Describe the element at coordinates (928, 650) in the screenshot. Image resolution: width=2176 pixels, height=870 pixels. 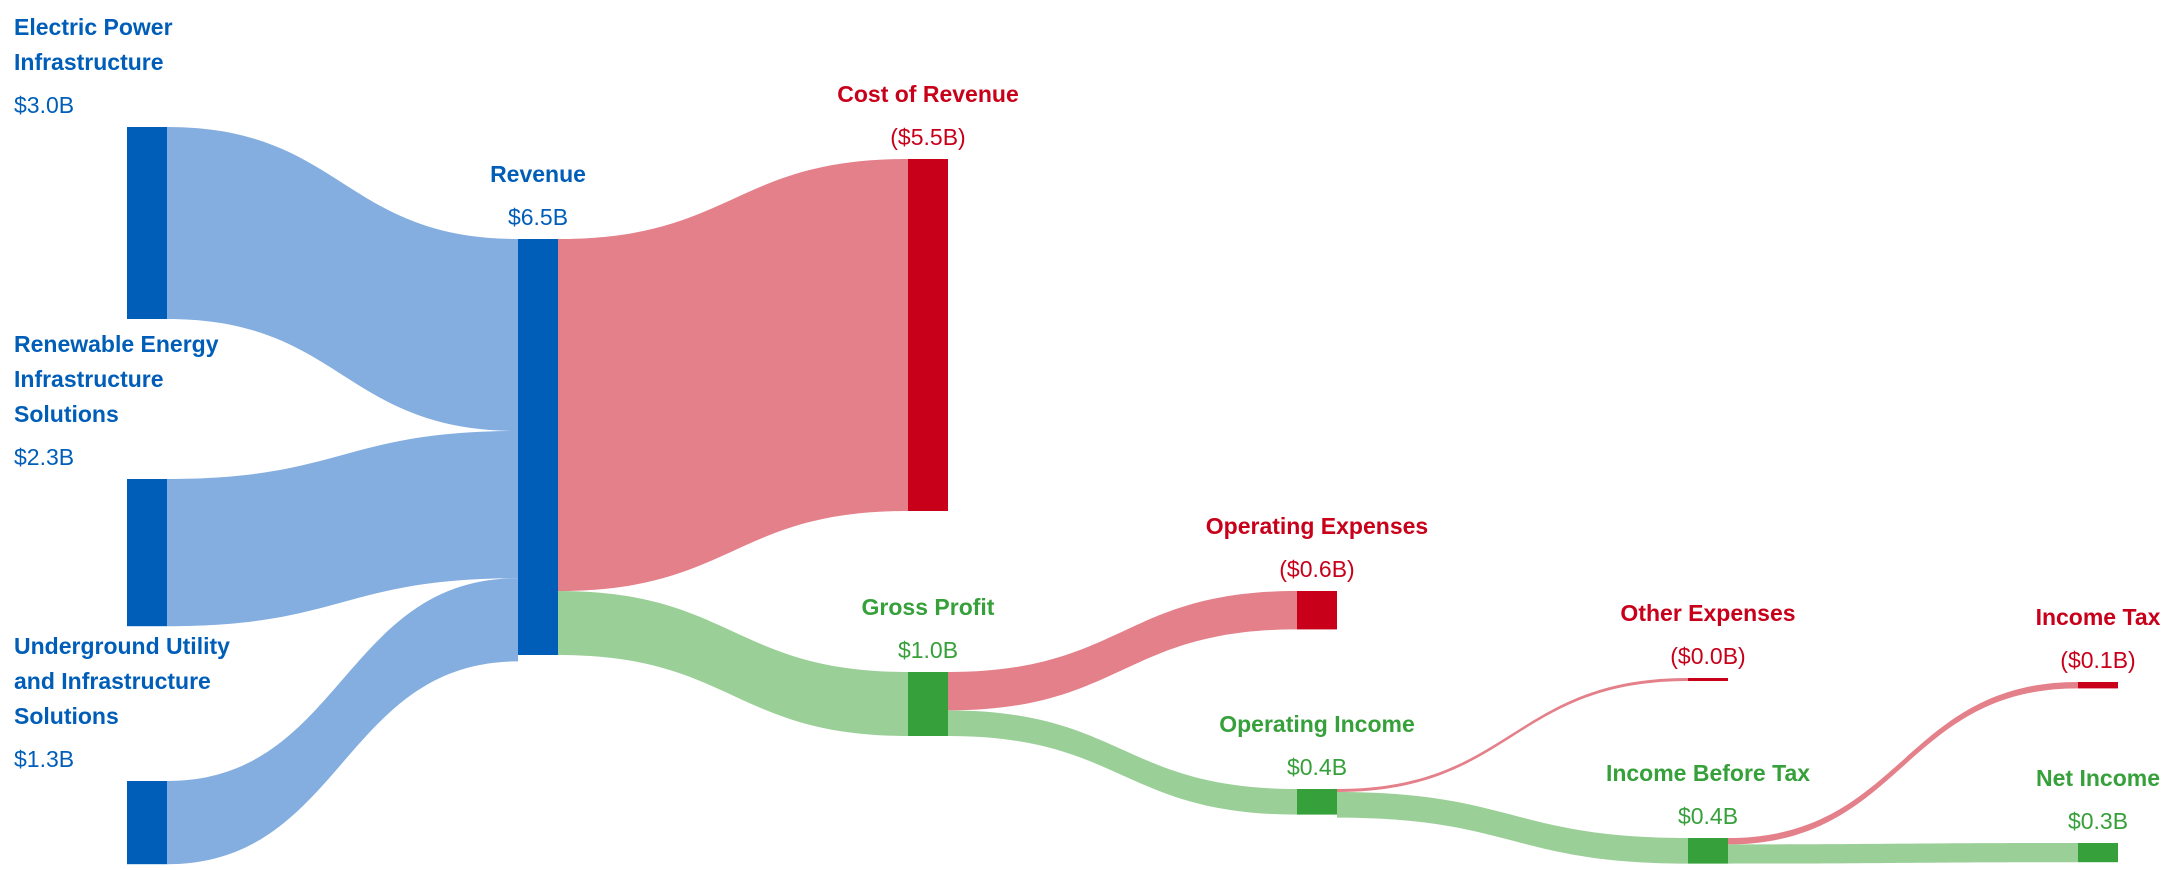
I see `node-value: $1.0B` at that location.